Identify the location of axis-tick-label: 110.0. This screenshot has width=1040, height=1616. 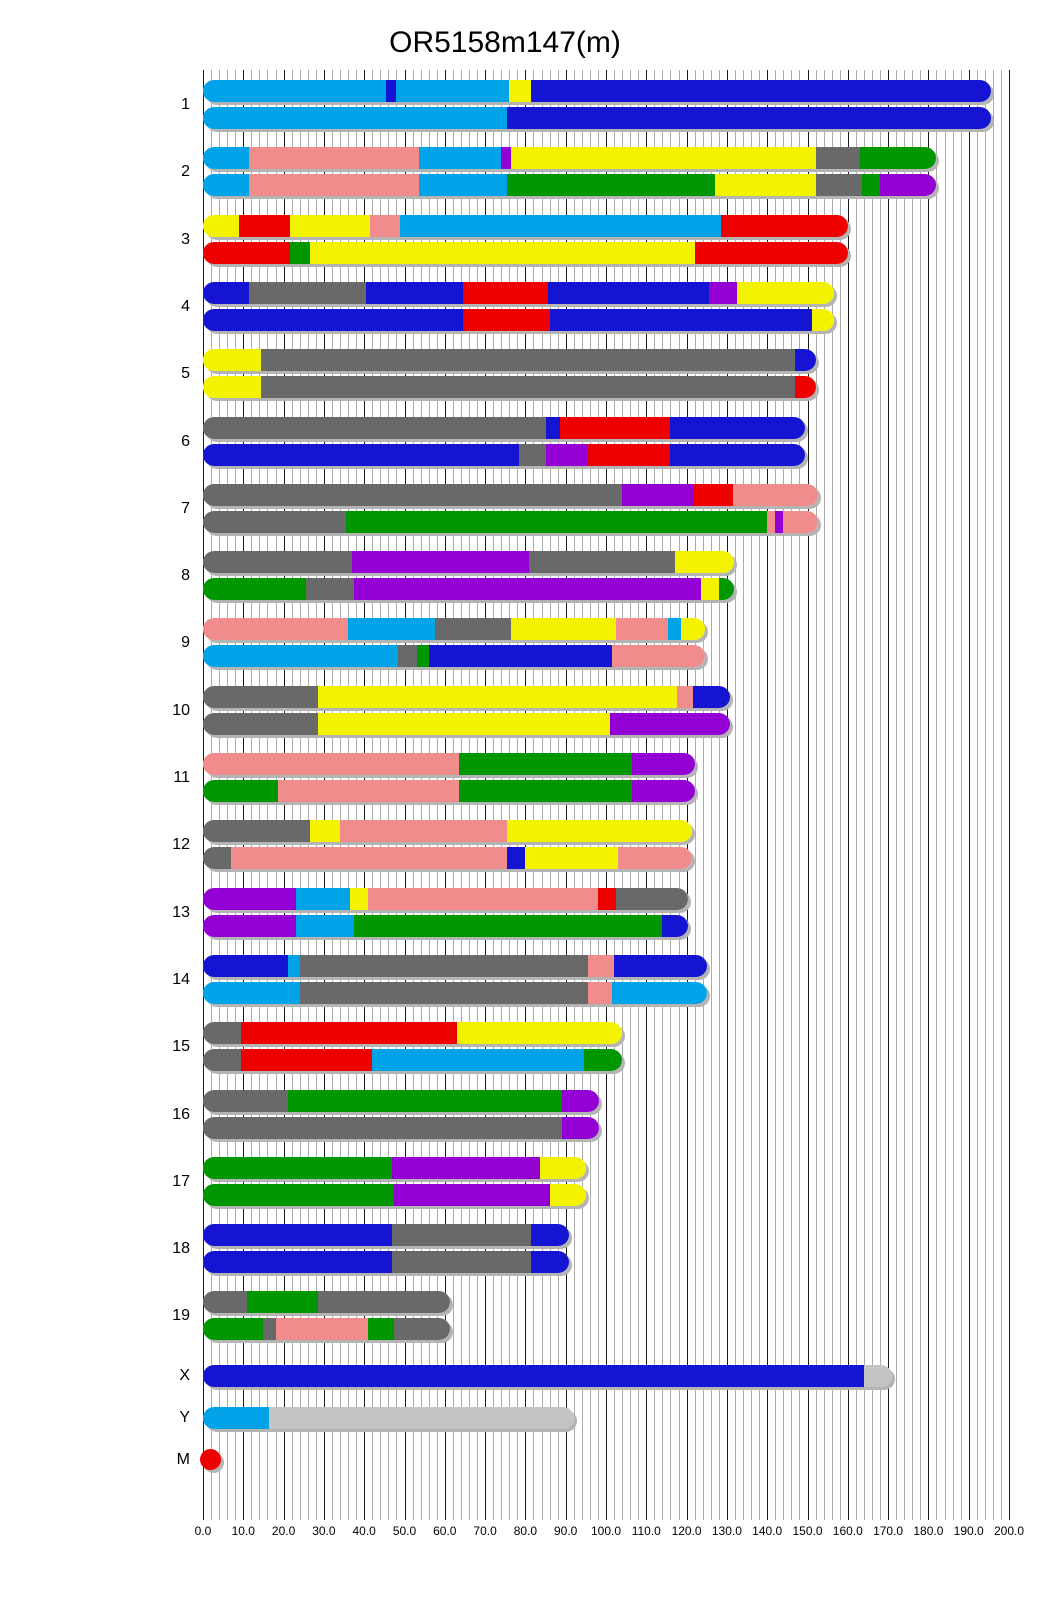
(646, 1531).